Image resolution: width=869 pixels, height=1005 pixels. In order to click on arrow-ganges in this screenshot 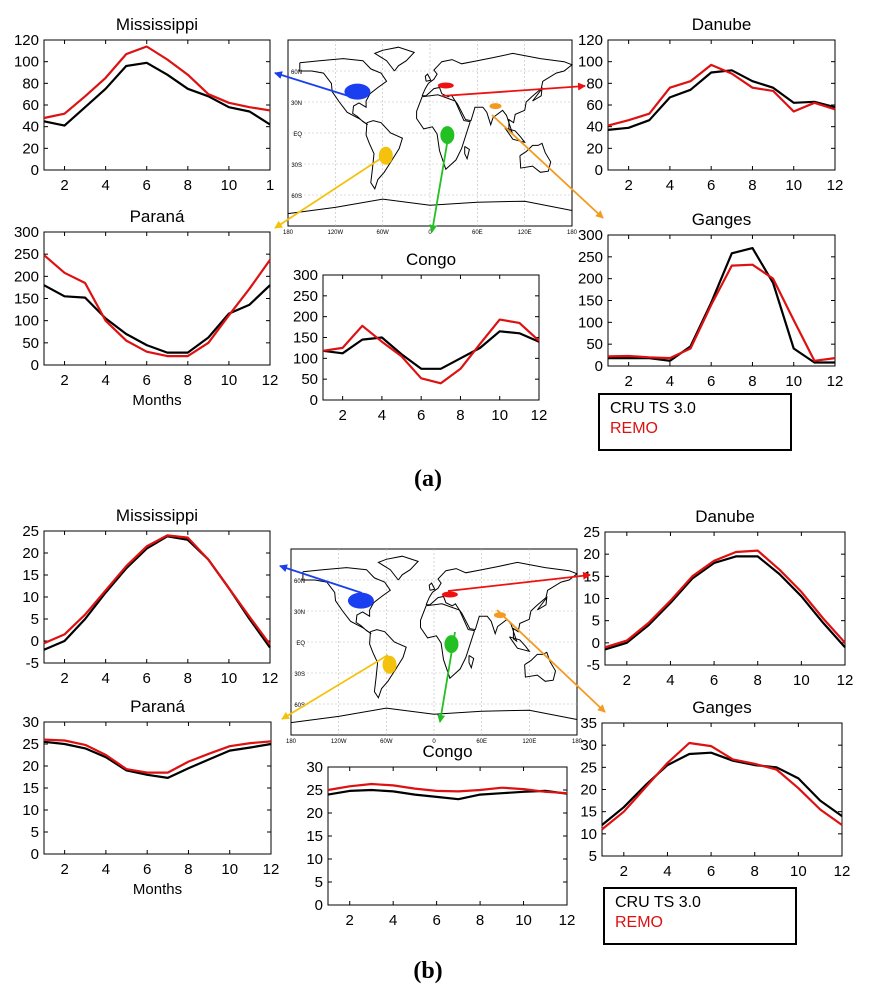, I will do `click(551, 661)`.